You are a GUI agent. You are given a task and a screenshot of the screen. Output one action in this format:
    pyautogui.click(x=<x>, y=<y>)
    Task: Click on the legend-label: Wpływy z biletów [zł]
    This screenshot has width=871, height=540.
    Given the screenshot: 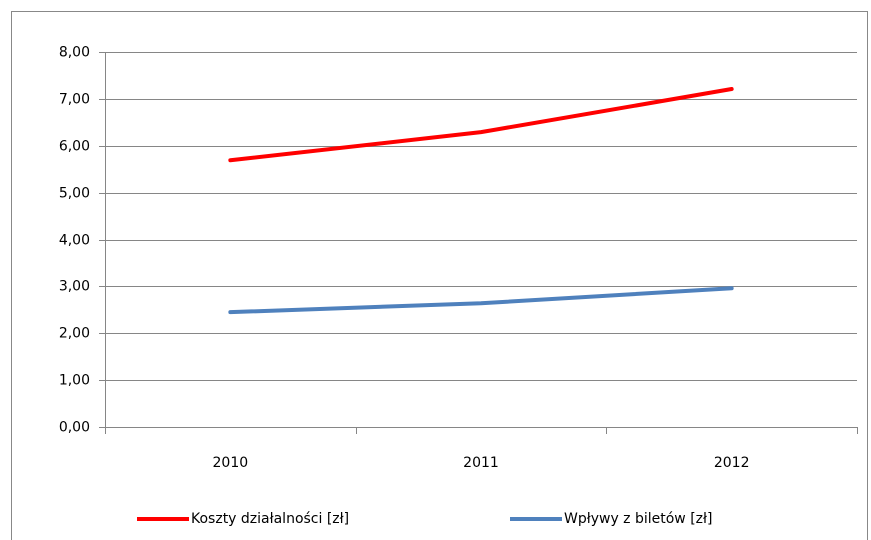 What is the action you would take?
    pyautogui.click(x=638, y=519)
    